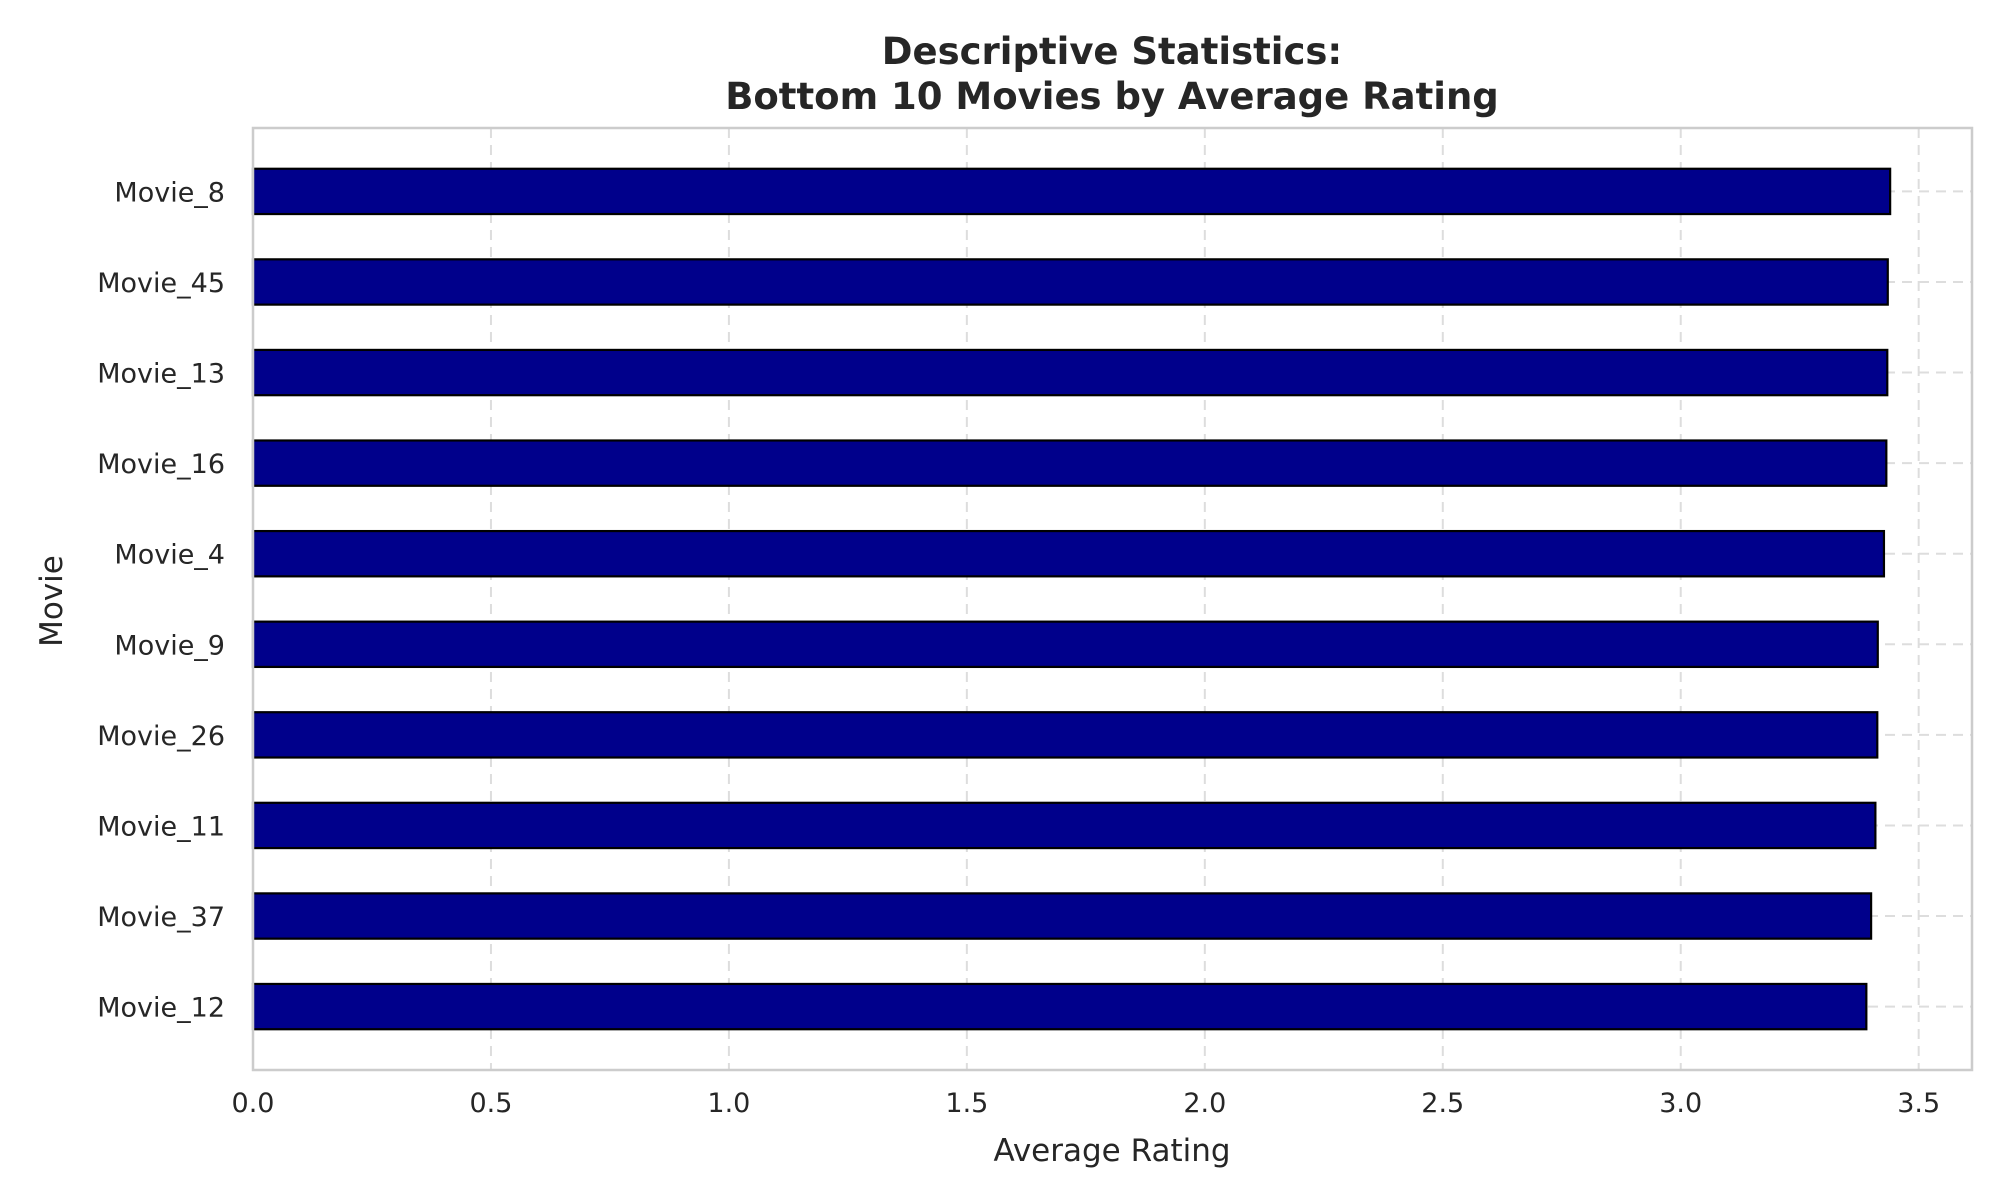 The image size is (2000, 1200). What do you see at coordinates (169, 555) in the screenshot?
I see `y-tick-label: Movie_4` at bounding box center [169, 555].